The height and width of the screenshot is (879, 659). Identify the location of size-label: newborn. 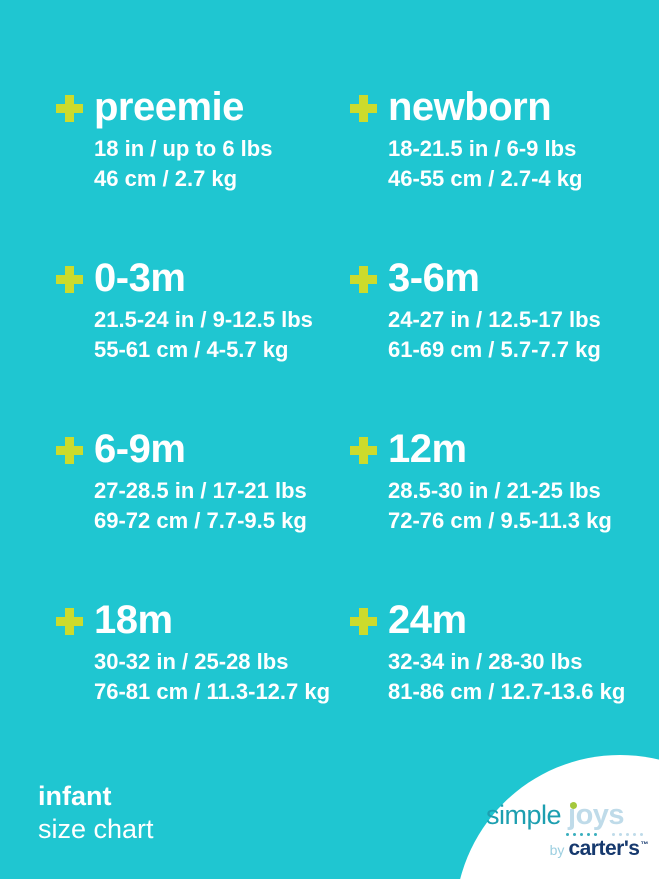
(470, 107).